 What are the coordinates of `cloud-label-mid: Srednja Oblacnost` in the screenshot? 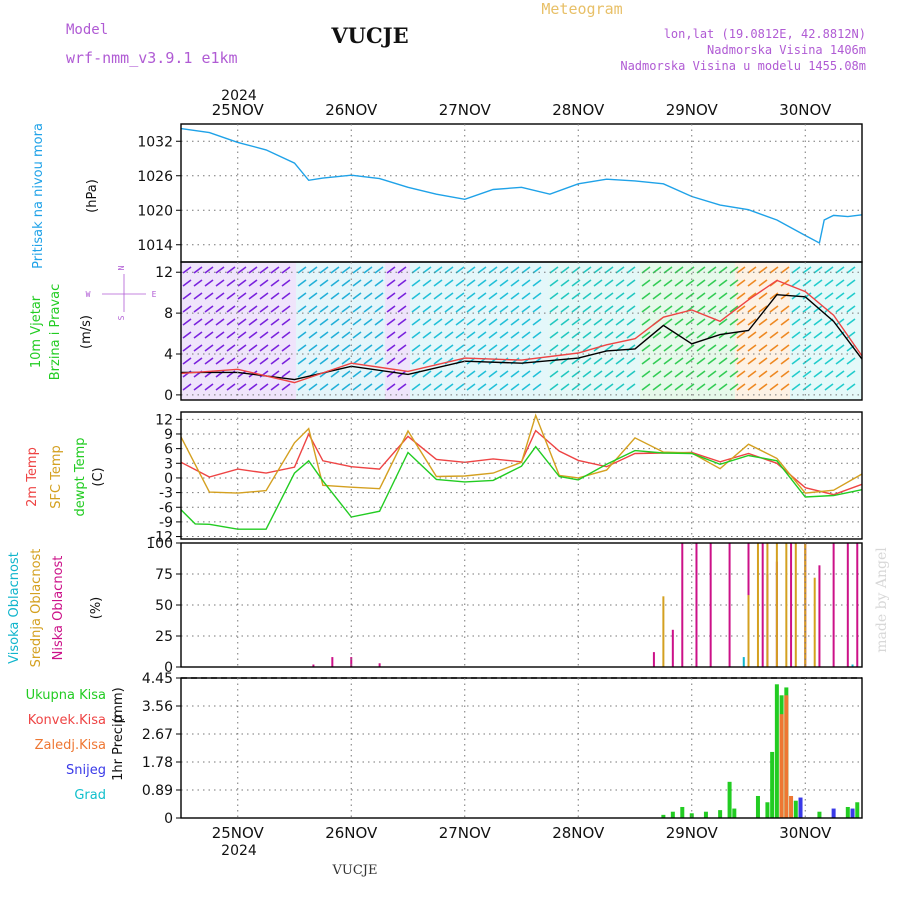 It's located at (36, 608).